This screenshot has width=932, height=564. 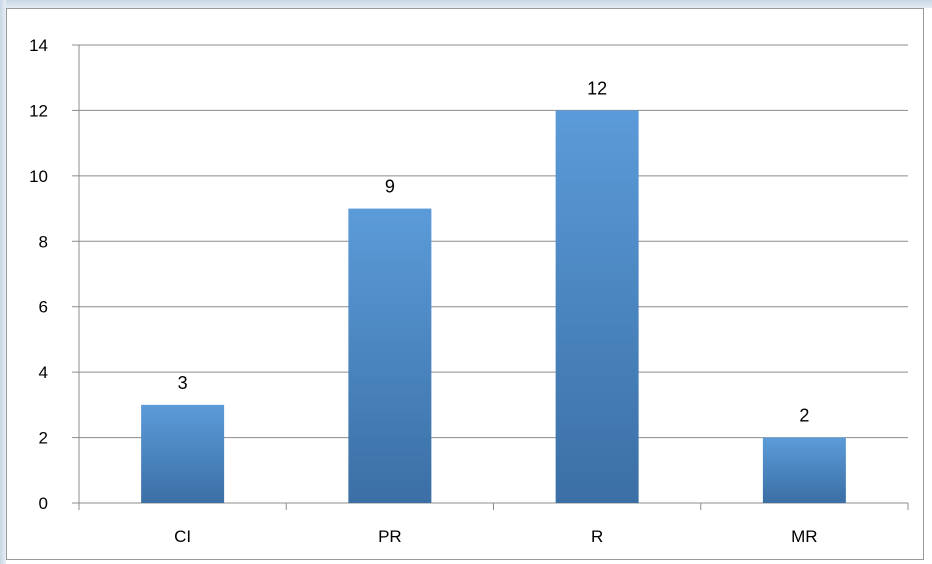 I want to click on y-tick-label: 0, so click(x=43, y=503).